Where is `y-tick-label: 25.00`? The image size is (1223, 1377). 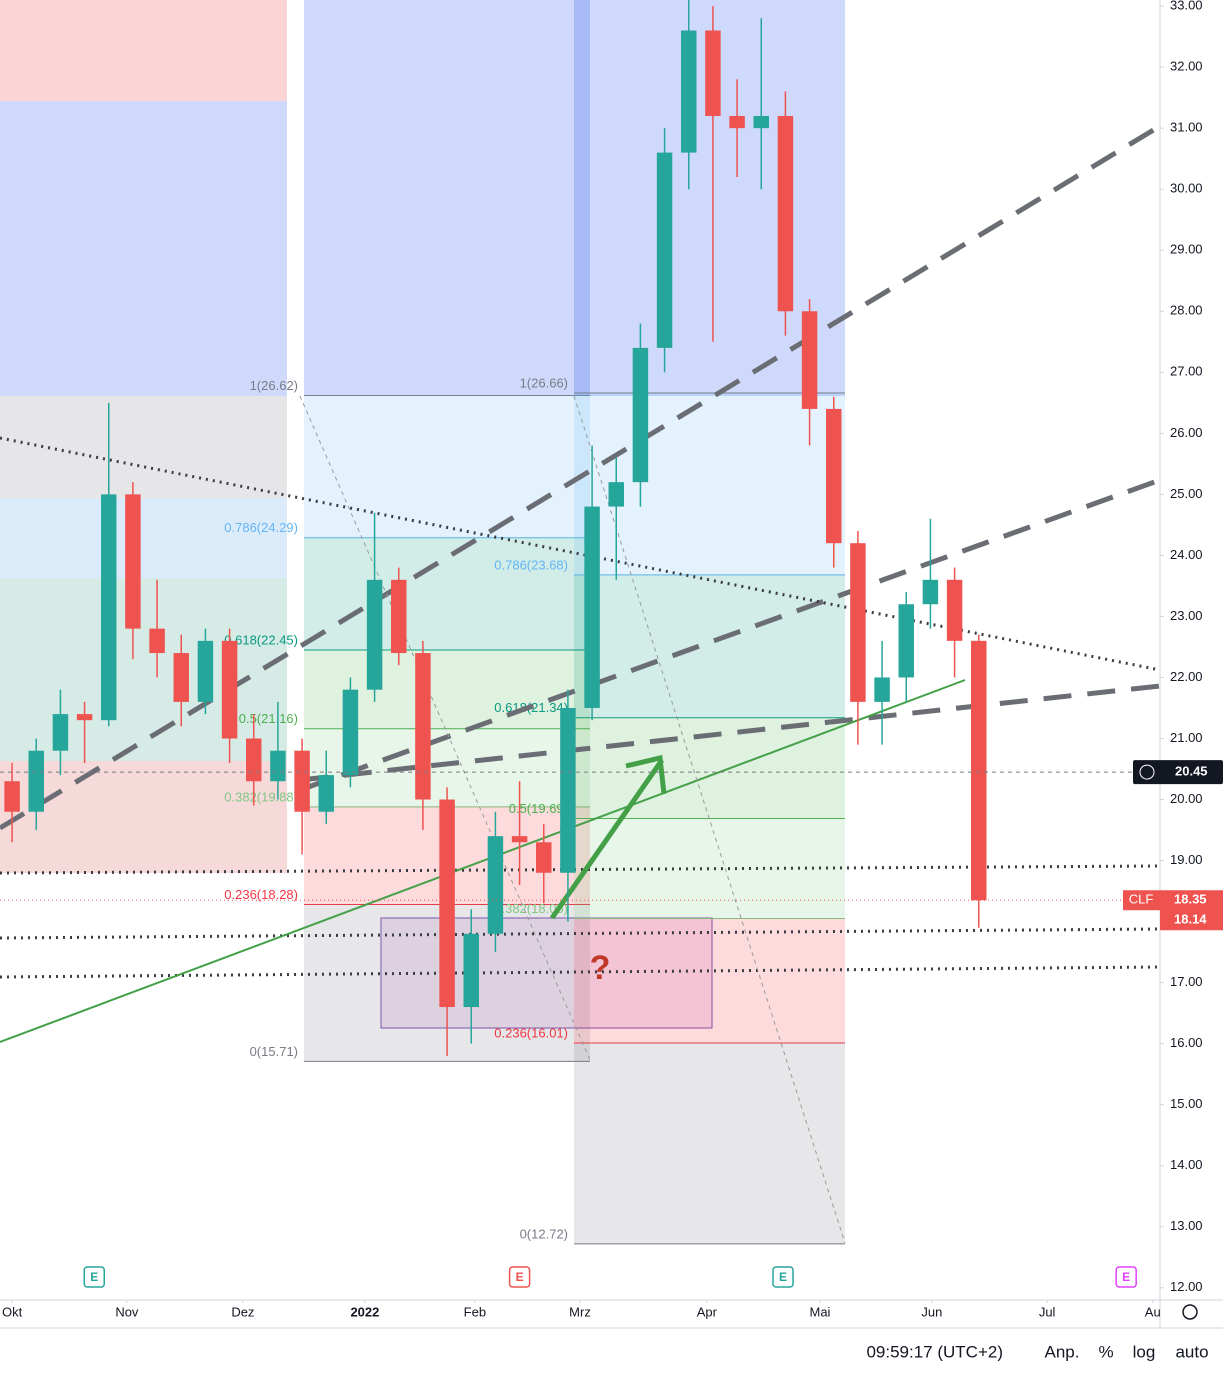 y-tick-label: 25.00 is located at coordinates (1186, 493).